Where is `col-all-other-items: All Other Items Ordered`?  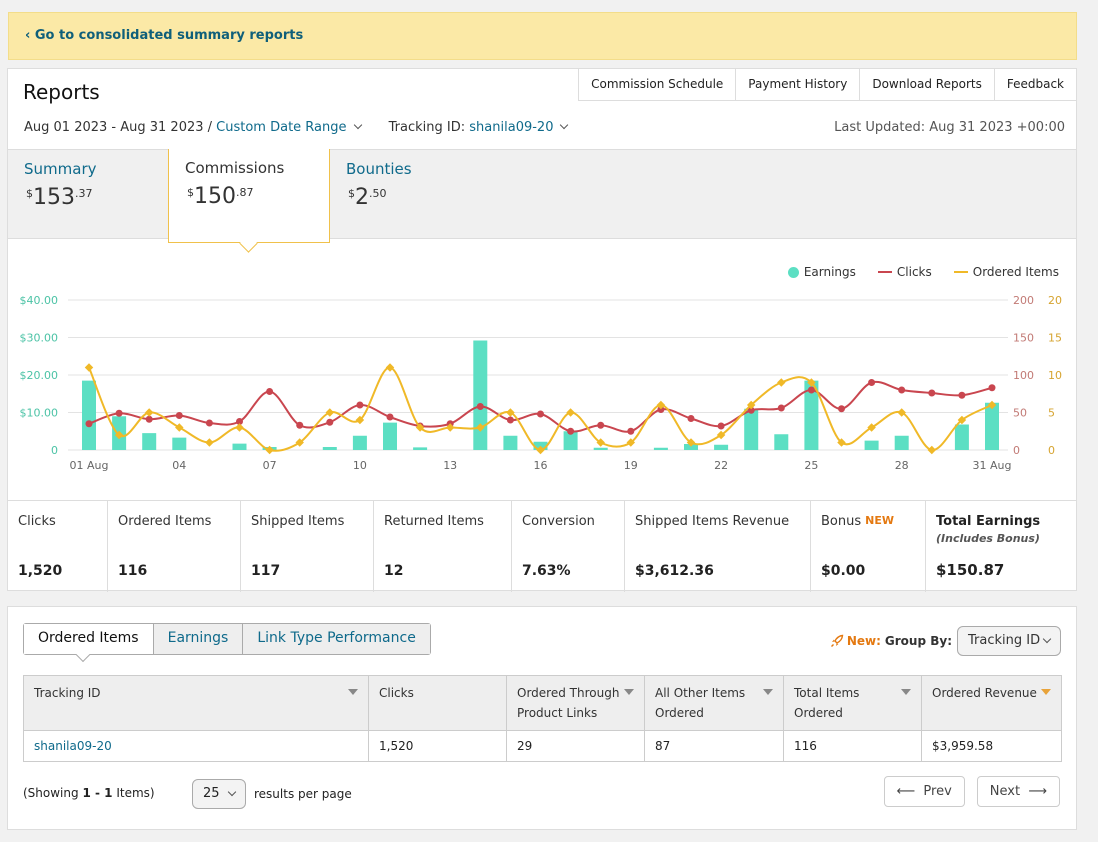 col-all-other-items: All Other Items Ordered is located at coordinates (714, 703).